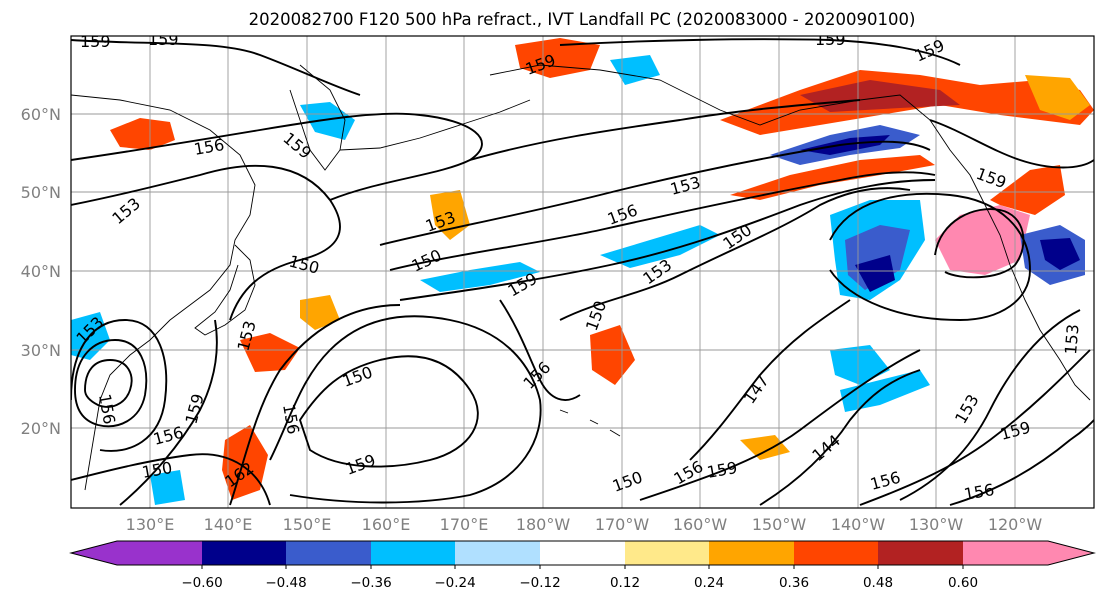  I want to click on lon-label-170w: 170°W, so click(622, 524).